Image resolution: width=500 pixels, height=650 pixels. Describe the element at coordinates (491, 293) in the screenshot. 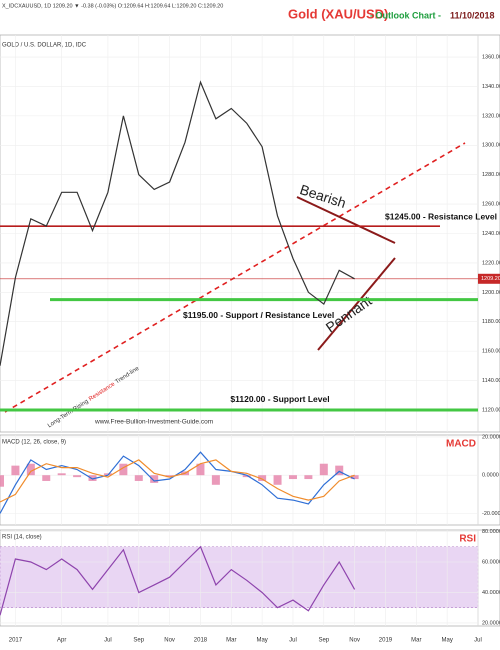

I see `y-tick-label: 1200.00` at that location.